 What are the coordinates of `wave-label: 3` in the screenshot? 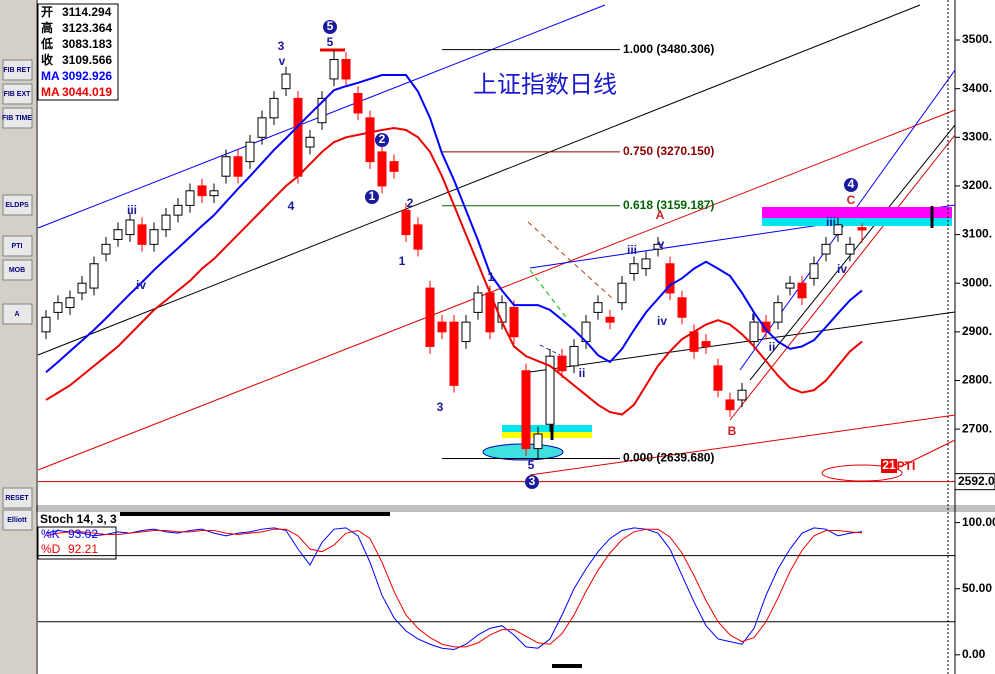 It's located at (440, 407).